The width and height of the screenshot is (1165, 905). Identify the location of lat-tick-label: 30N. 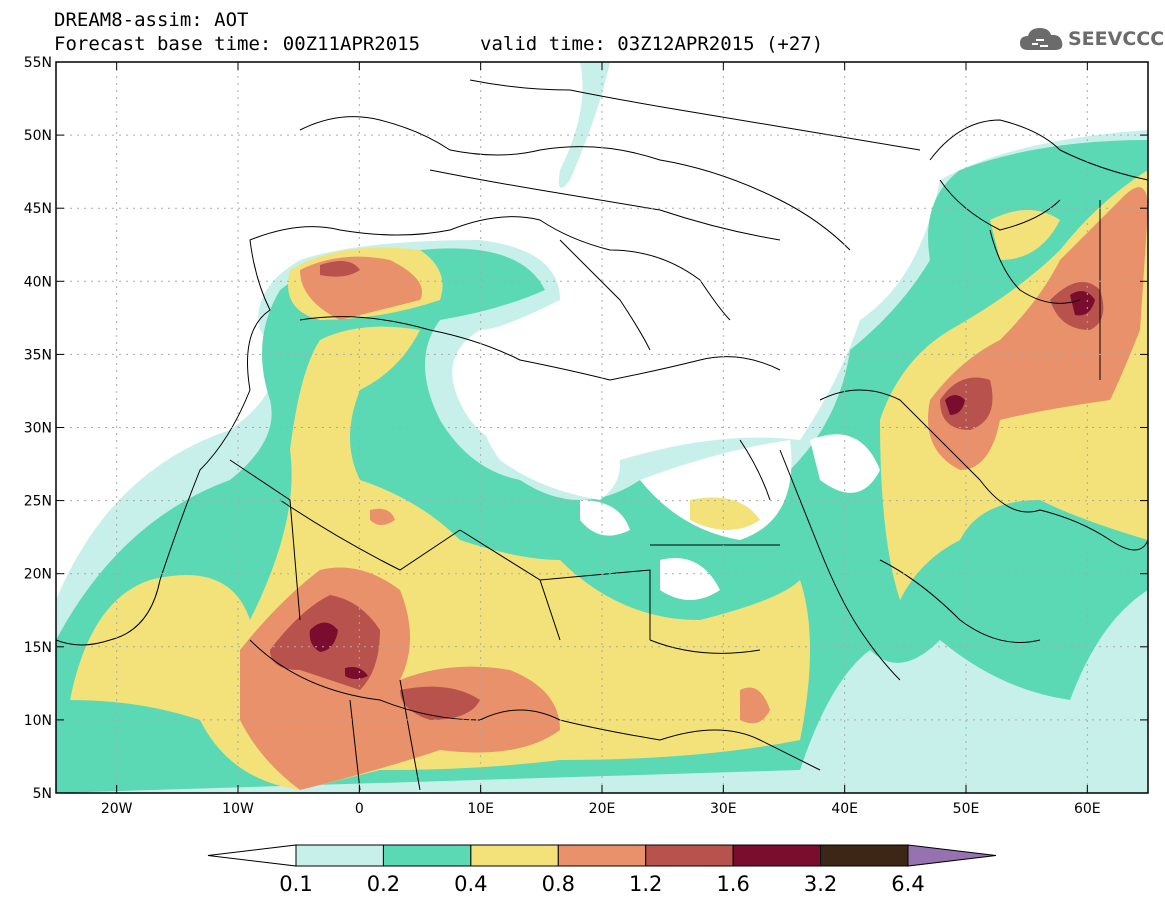
(38, 429).